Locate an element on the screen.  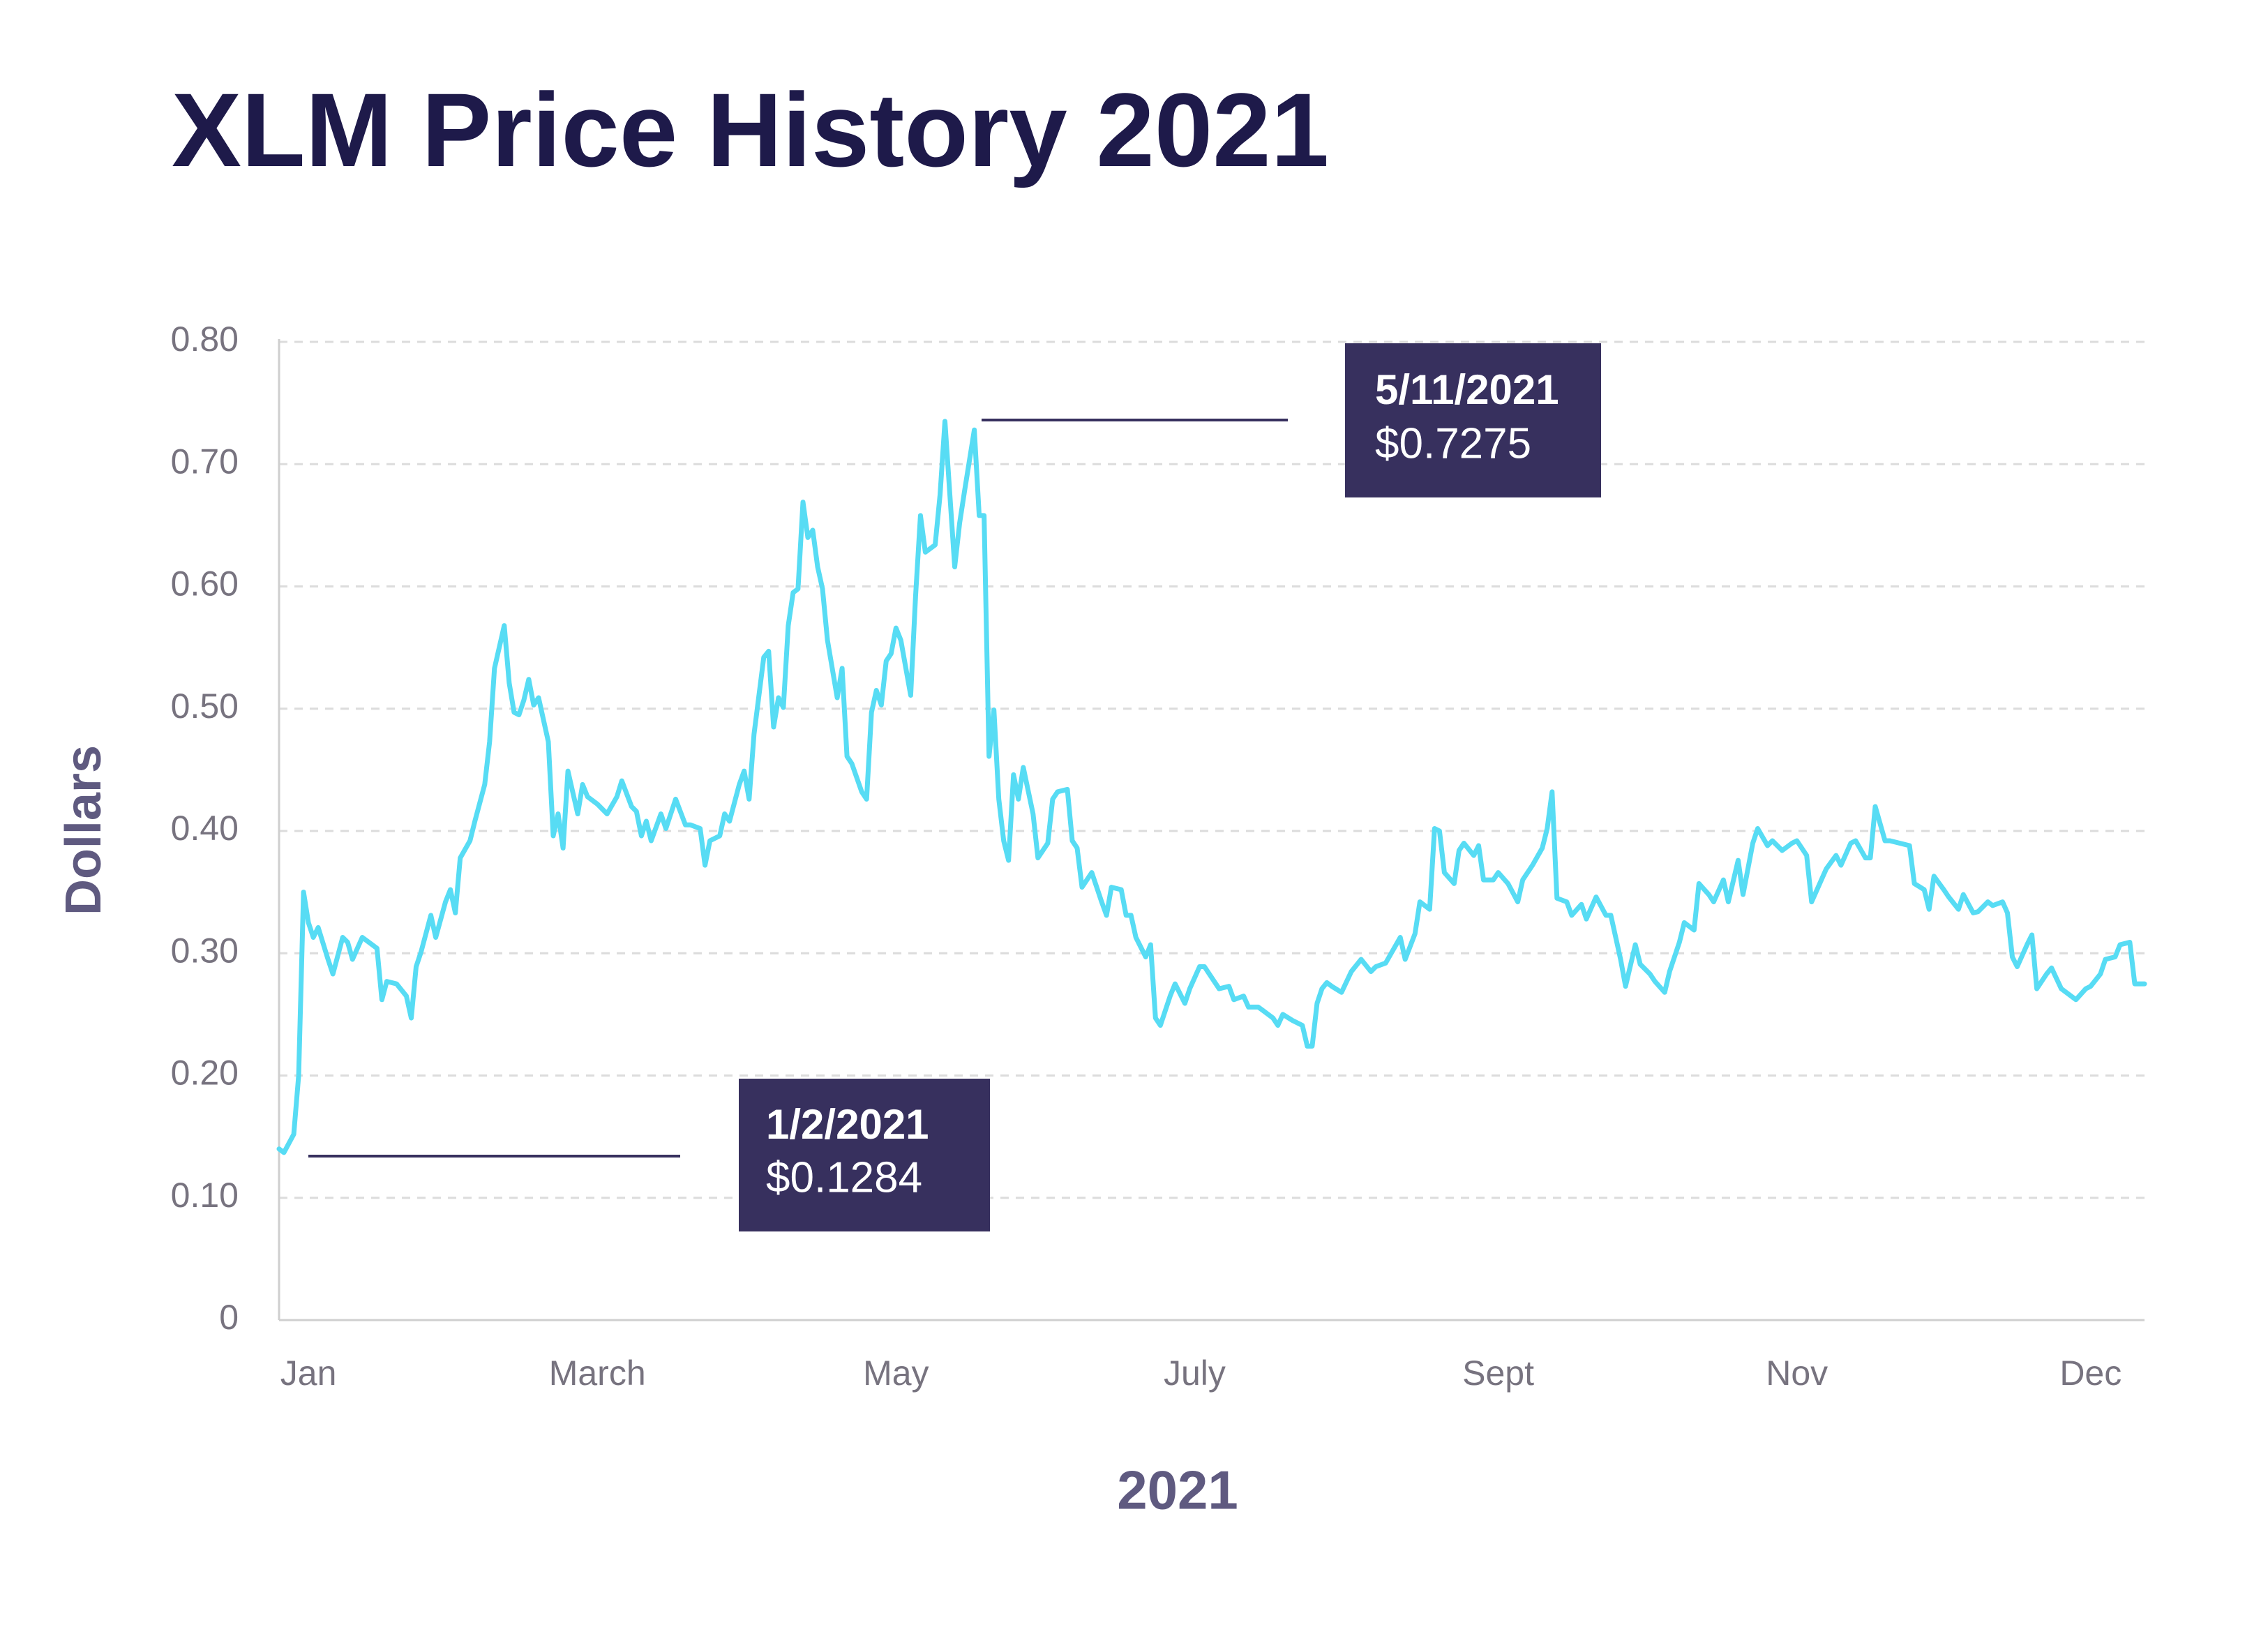
annotation-date: 5/11/2021 is located at coordinates (1467, 390).